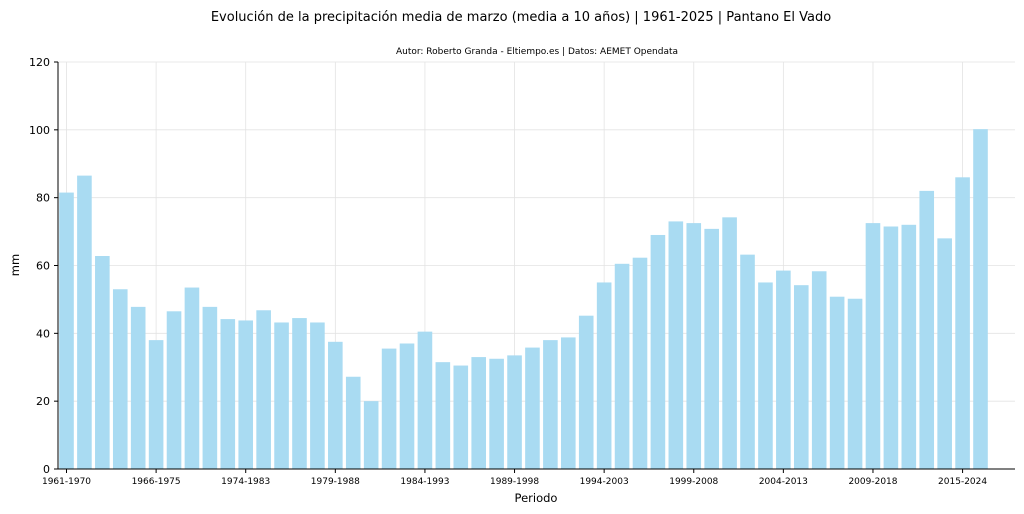 Image resolution: width=1024 pixels, height=514 pixels. Describe the element at coordinates (156, 482) in the screenshot. I see `x-tick-label: 1966-1975` at that location.